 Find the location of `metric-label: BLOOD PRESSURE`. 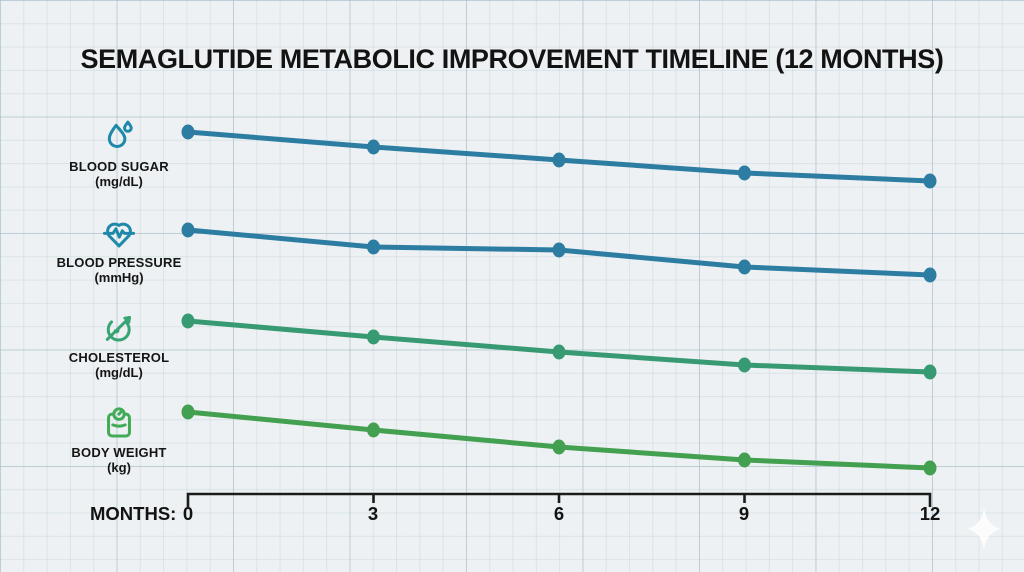

metric-label: BLOOD PRESSURE is located at coordinates (119, 262).